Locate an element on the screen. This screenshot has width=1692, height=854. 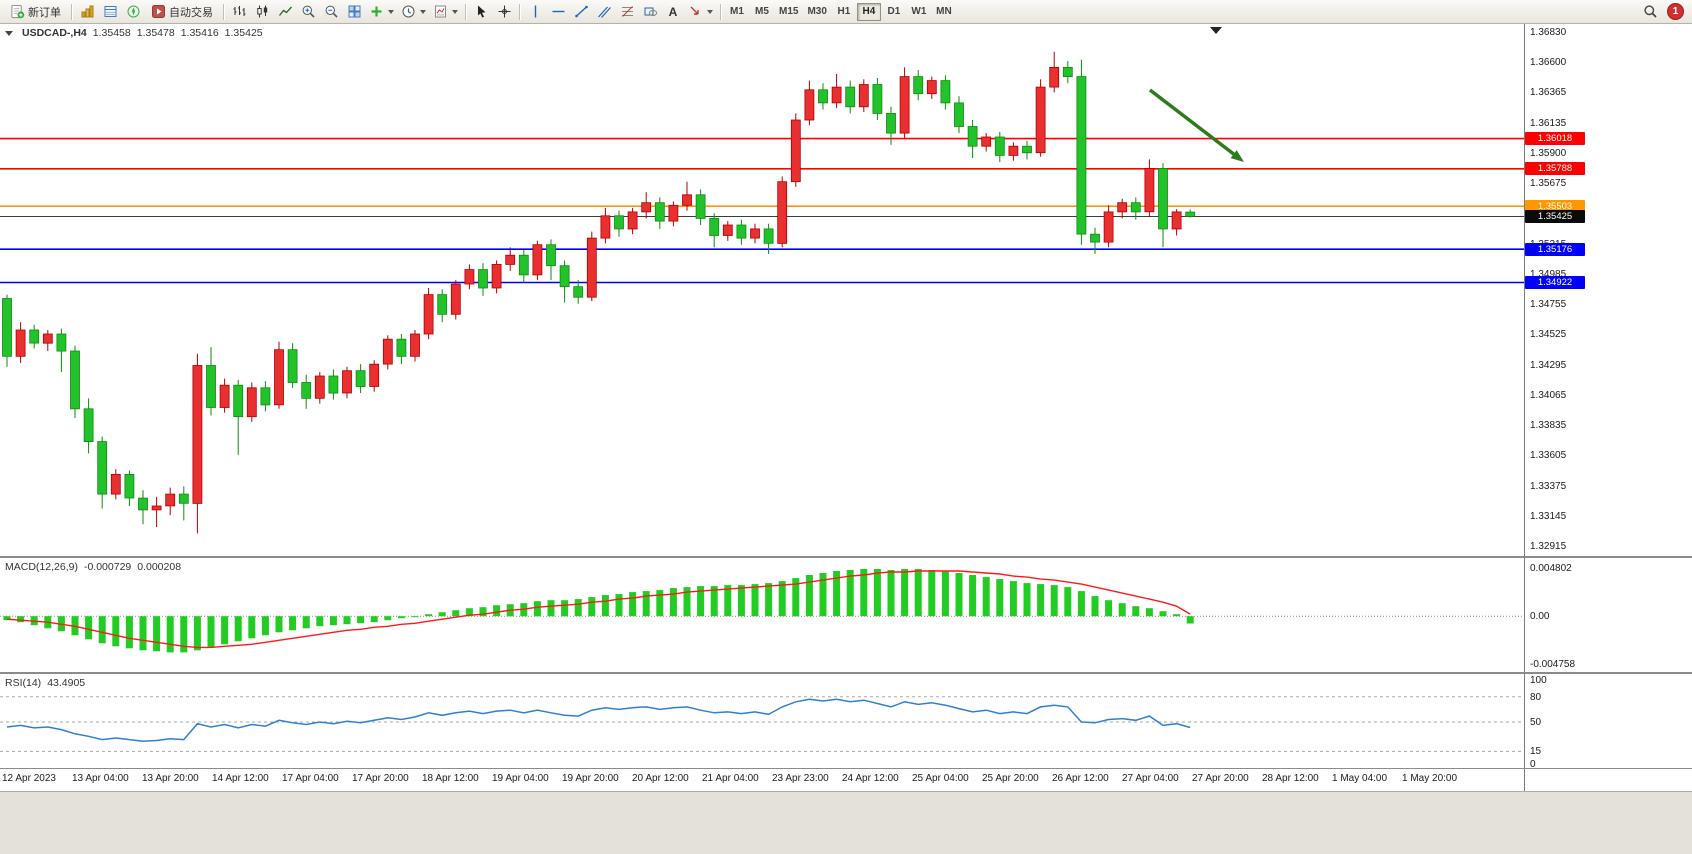
arrows-caret-icon is located at coordinates (710, 11).